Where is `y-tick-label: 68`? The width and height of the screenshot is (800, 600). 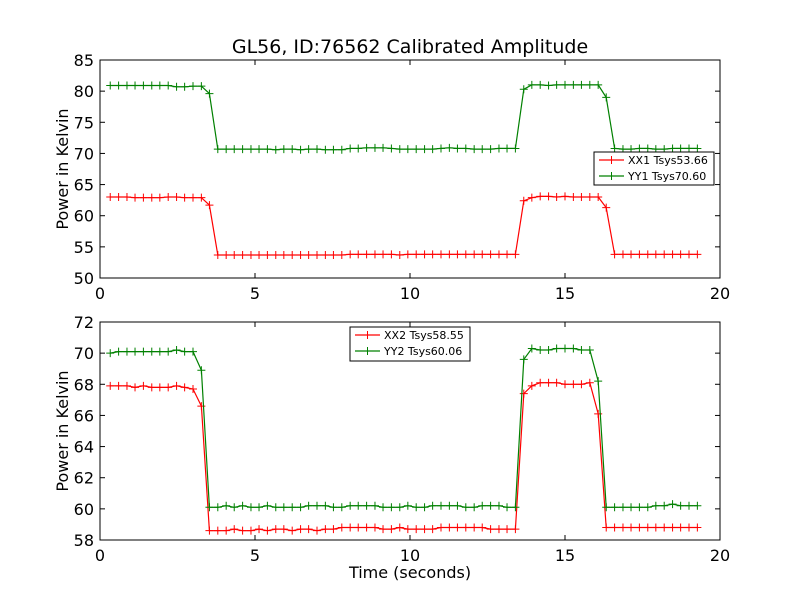
y-tick-label: 68 is located at coordinates (84, 384).